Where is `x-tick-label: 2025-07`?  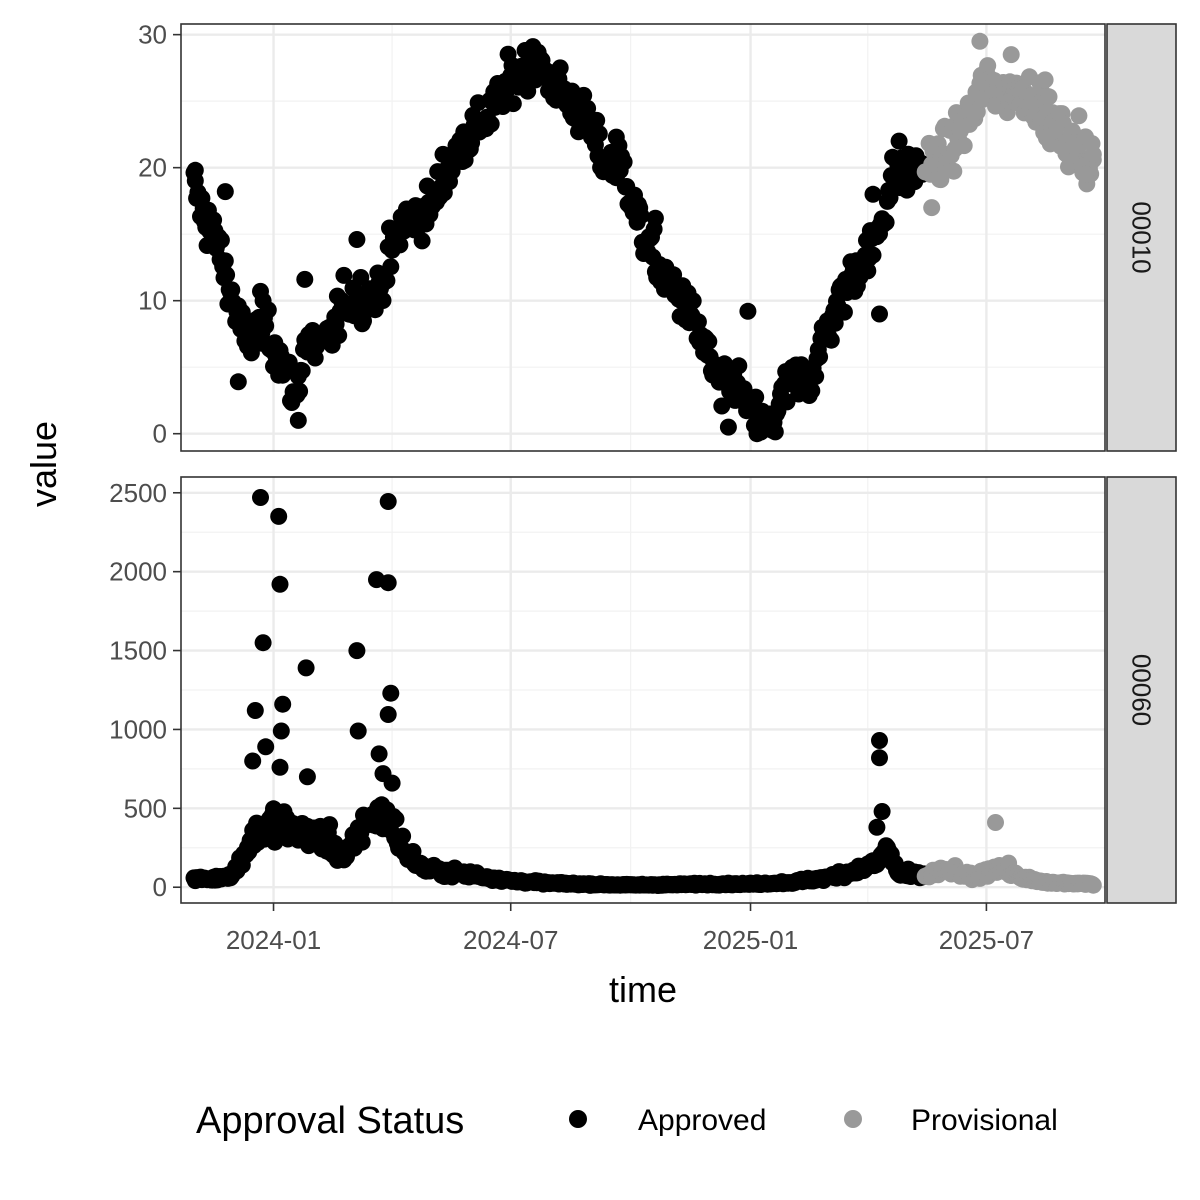
x-tick-label: 2025-07 is located at coordinates (986, 940).